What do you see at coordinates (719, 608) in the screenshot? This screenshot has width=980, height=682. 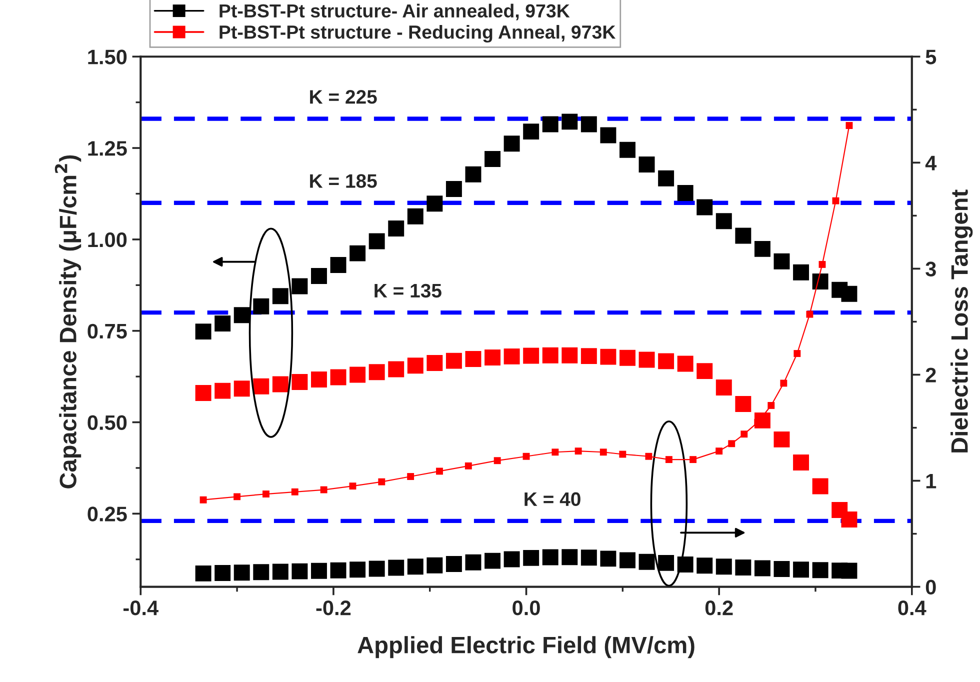 I see `x-tick-label: 0.2` at bounding box center [719, 608].